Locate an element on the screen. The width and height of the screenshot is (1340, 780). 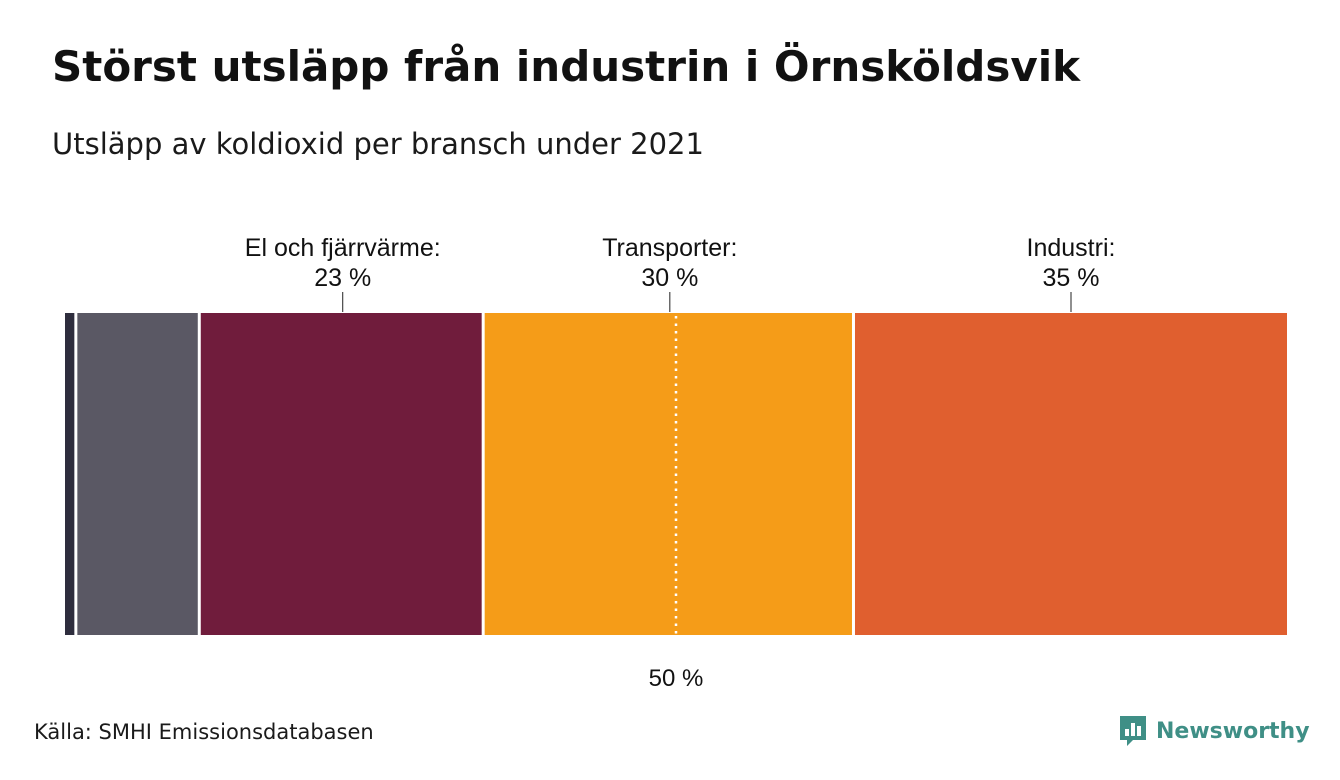
segment-value-label-industri: 35 % is located at coordinates (1070, 278).